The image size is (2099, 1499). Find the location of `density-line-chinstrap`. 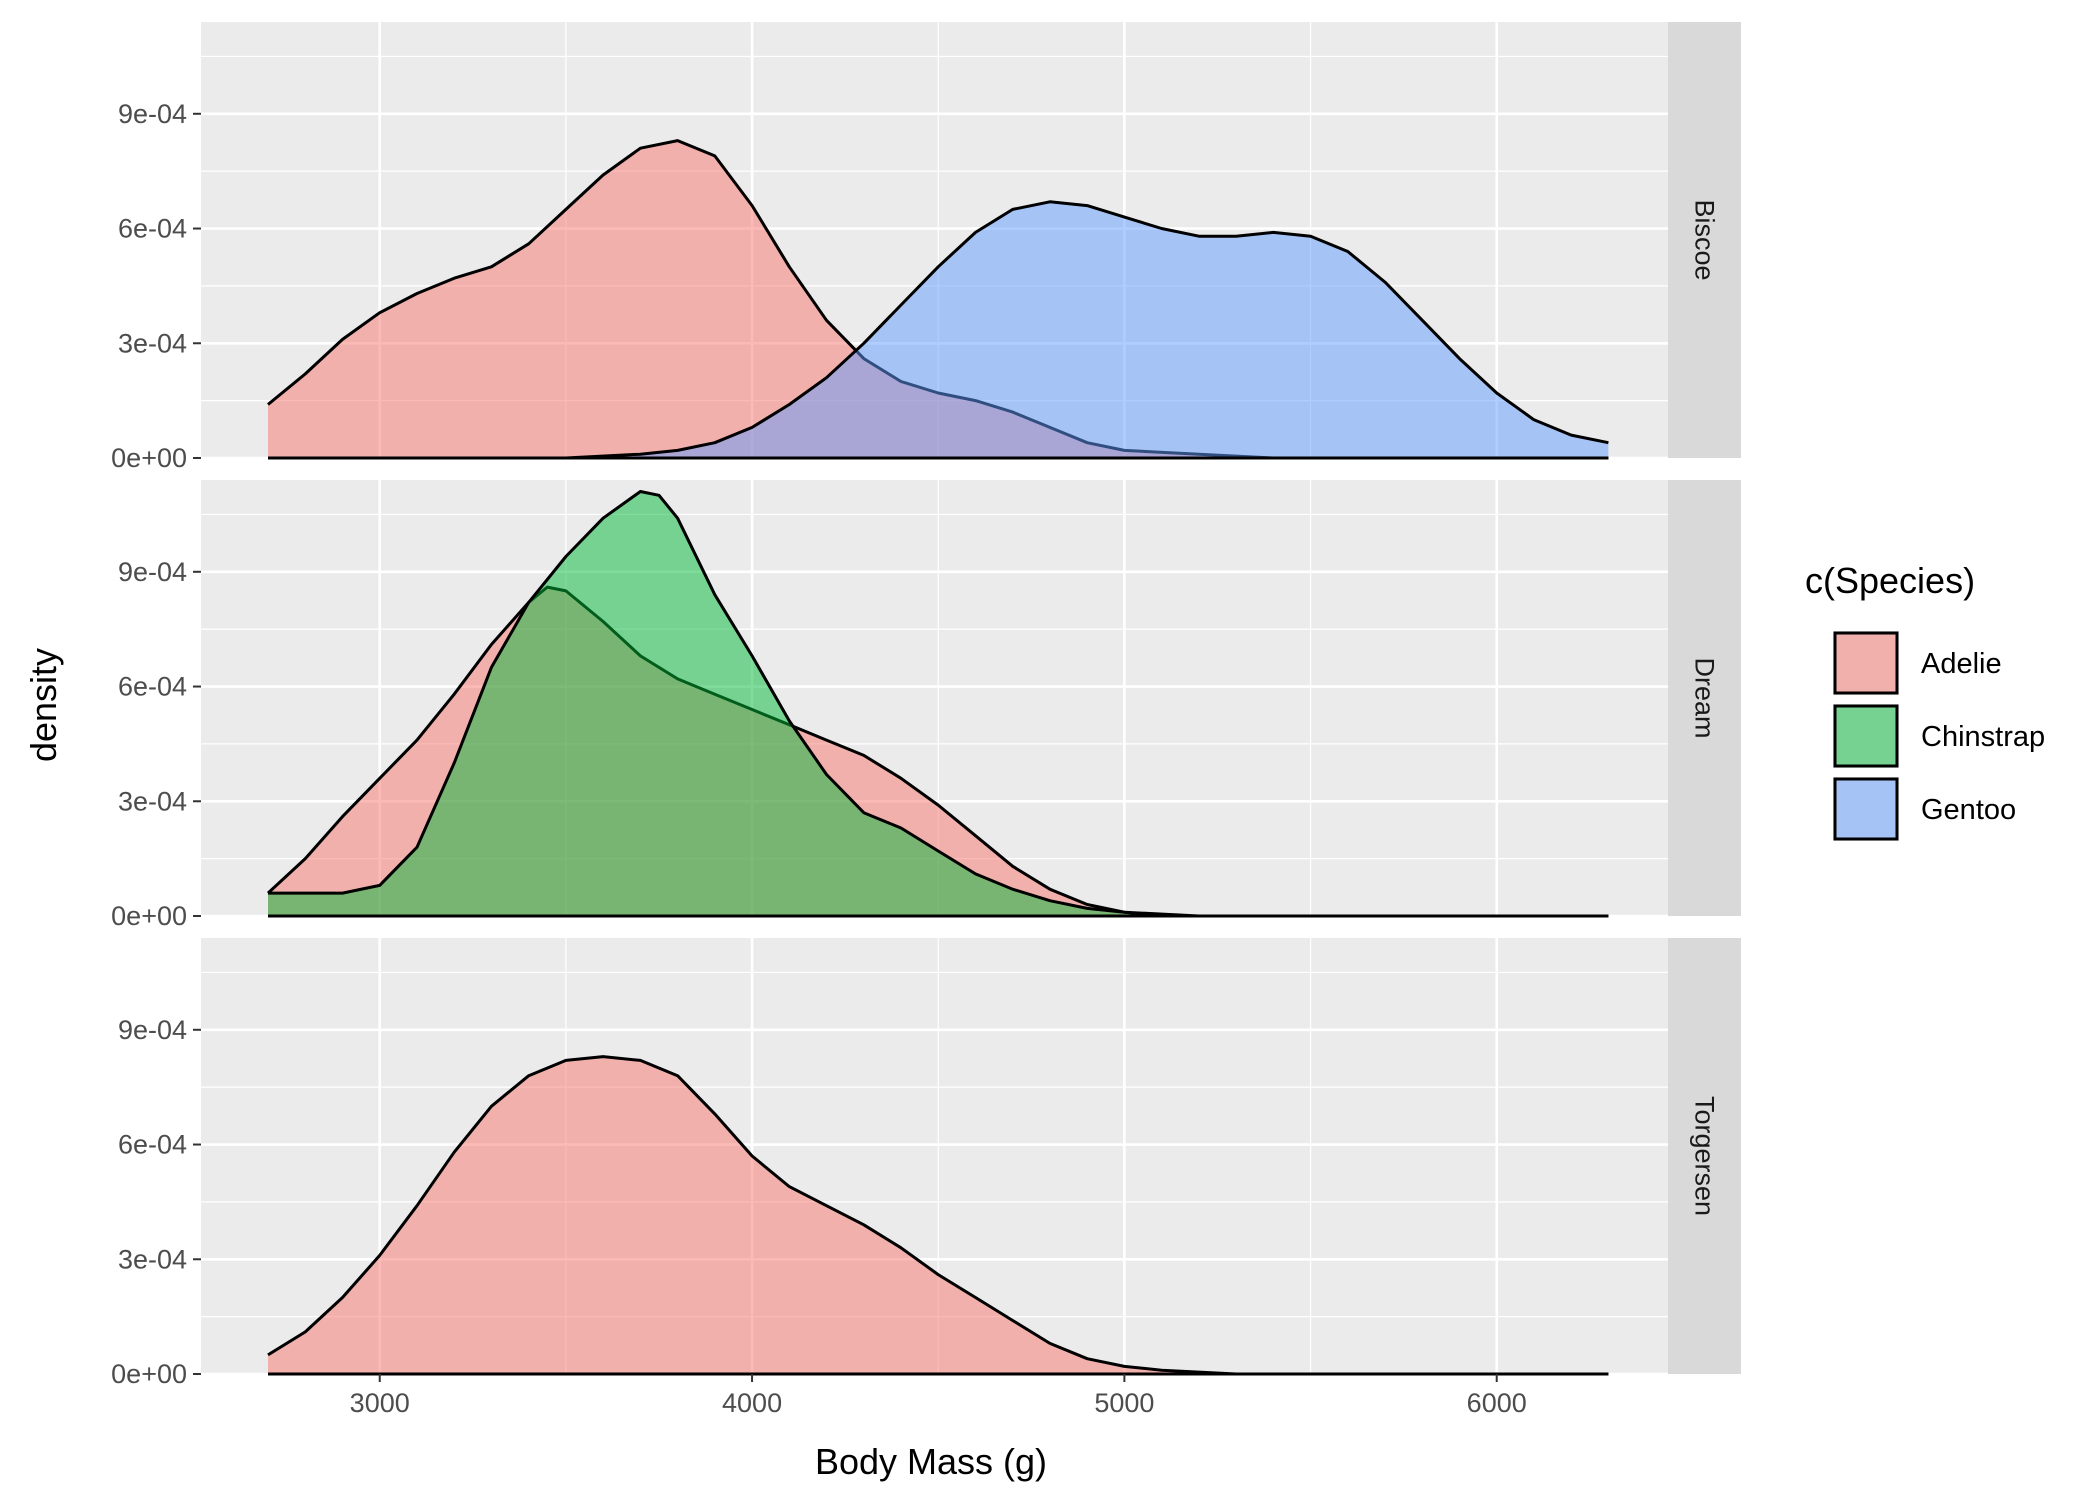

density-line-chinstrap is located at coordinates (715, 704).